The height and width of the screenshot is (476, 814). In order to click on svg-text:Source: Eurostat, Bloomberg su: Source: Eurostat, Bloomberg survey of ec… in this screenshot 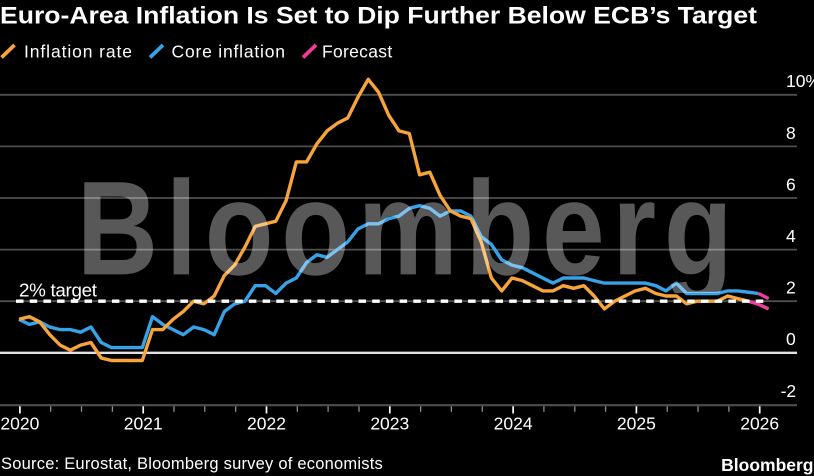, I will do `click(192, 464)`.